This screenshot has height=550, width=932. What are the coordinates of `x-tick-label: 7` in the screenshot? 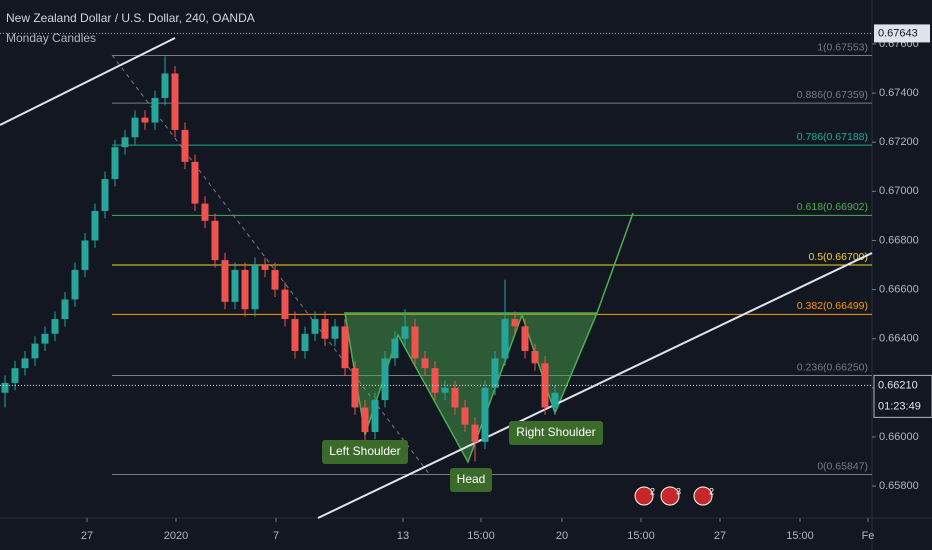 It's located at (276, 536).